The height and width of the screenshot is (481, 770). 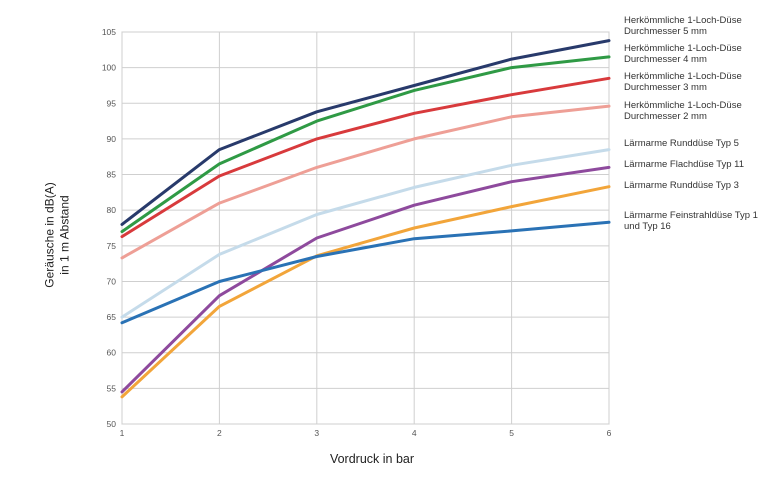 I want to click on legend-entry-5: Lärmarme Runddüse Typ 5, so click(x=697, y=143).